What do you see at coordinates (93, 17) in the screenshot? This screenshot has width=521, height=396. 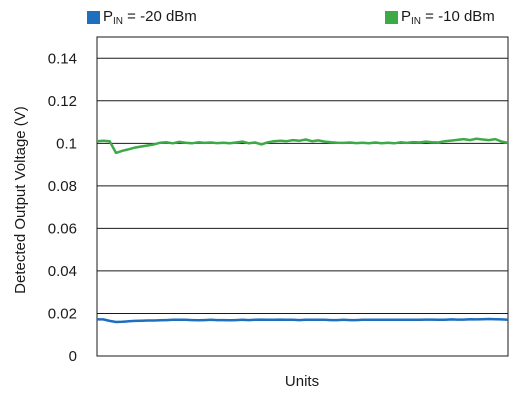 I see `legend-swatch-blue` at bounding box center [93, 17].